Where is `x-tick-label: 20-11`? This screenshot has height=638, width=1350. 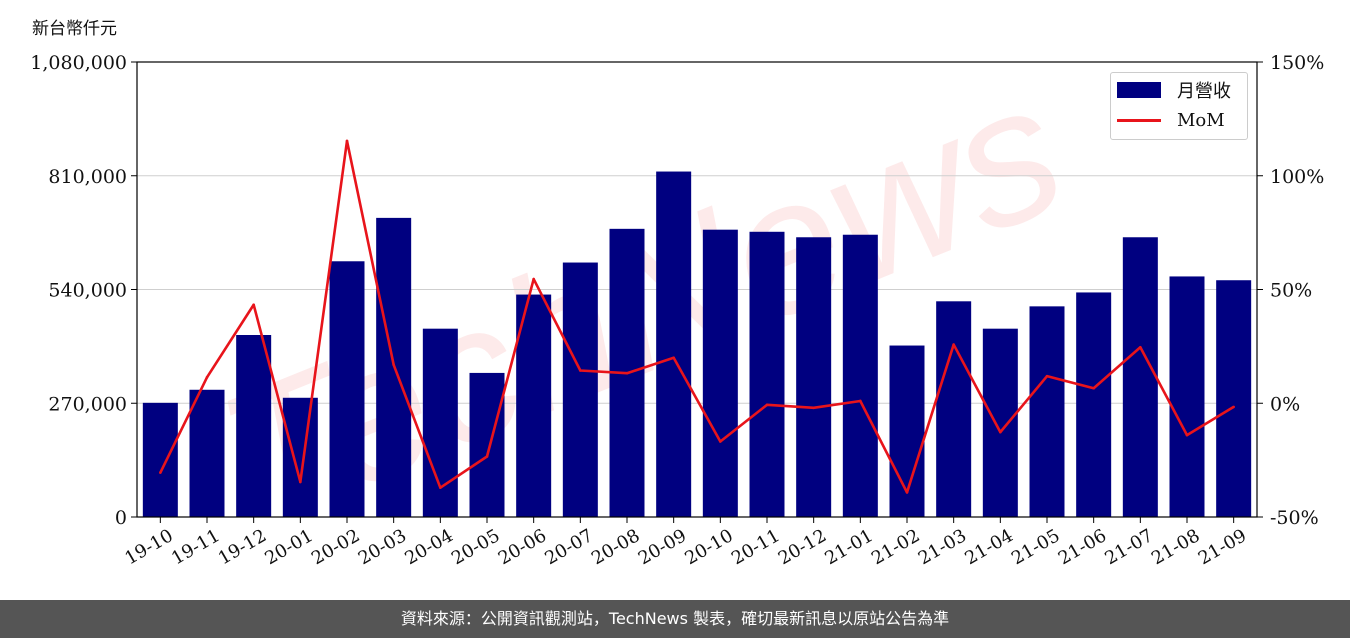
x-tick-label: 20-11 is located at coordinates (755, 547).